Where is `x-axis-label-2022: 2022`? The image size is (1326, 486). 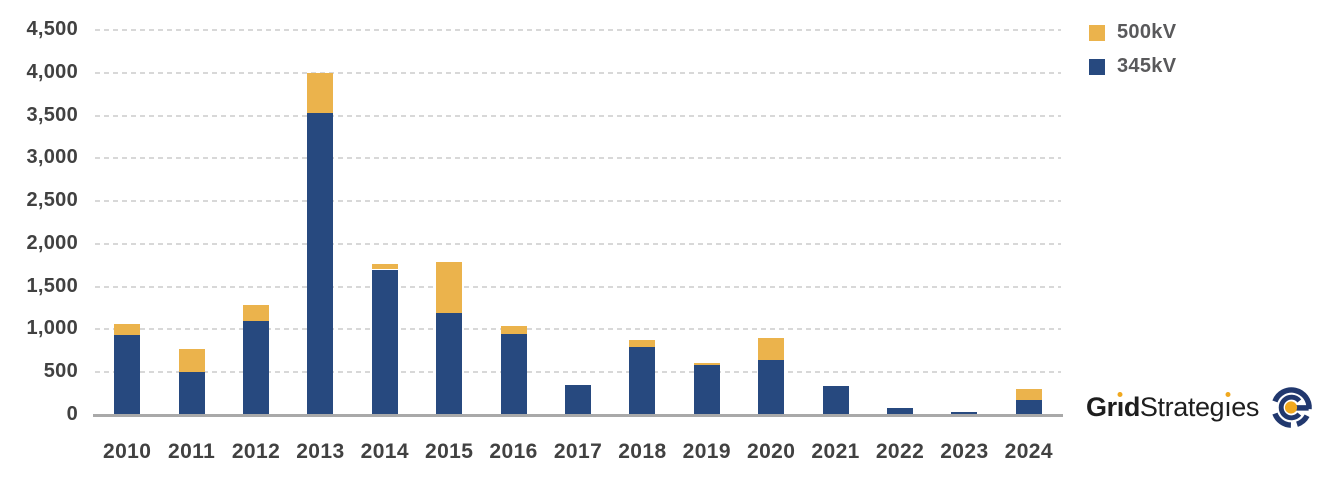
x-axis-label-2022: 2022 is located at coordinates (900, 451).